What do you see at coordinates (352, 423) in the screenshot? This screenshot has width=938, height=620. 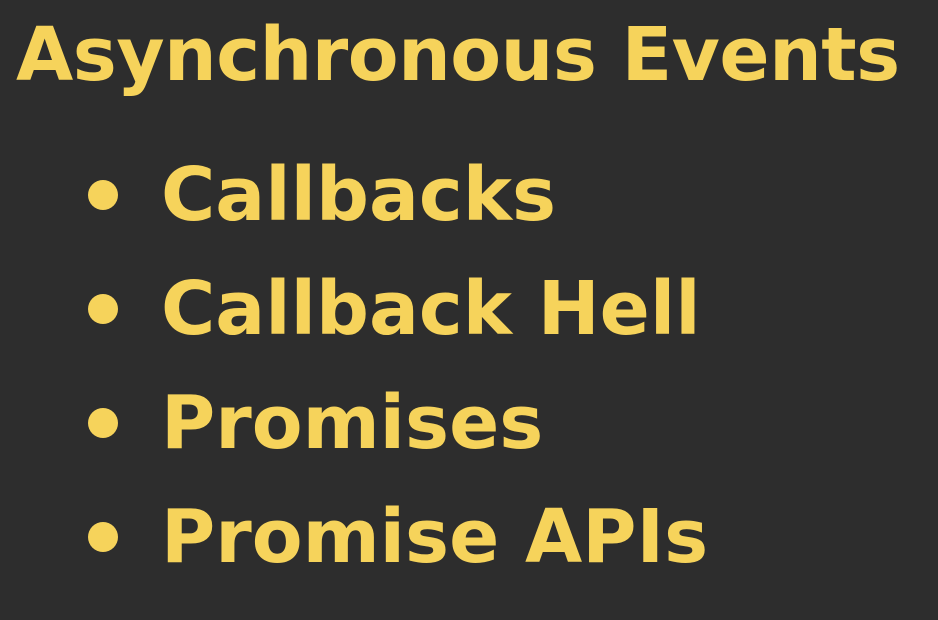 I see `list-item-label: Promises` at bounding box center [352, 423].